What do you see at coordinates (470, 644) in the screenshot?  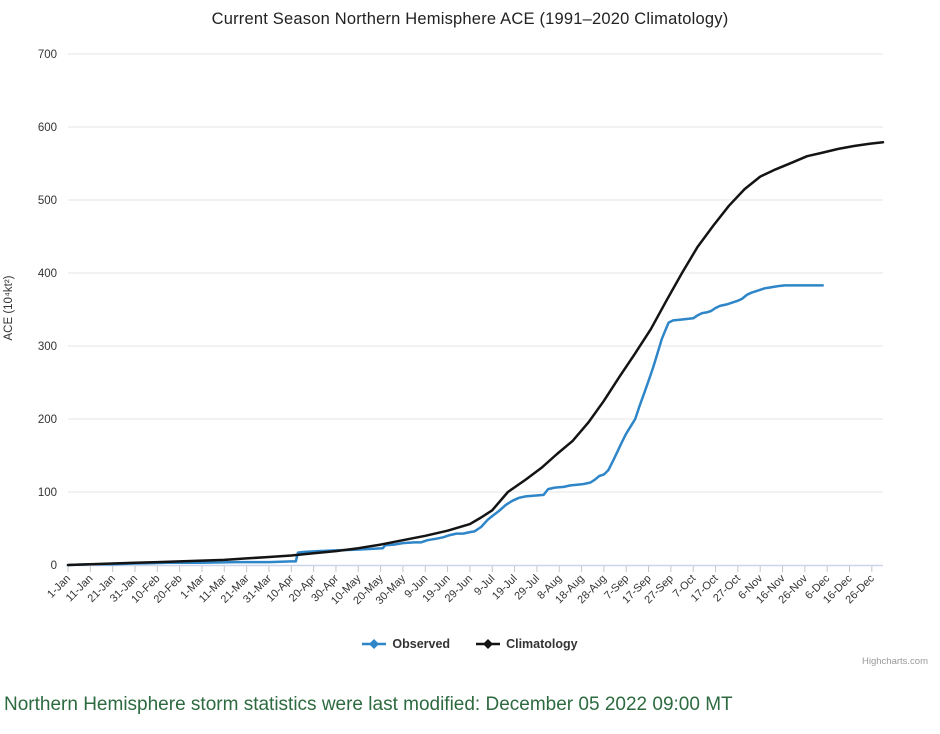 I see `legend: Observed Climatology` at bounding box center [470, 644].